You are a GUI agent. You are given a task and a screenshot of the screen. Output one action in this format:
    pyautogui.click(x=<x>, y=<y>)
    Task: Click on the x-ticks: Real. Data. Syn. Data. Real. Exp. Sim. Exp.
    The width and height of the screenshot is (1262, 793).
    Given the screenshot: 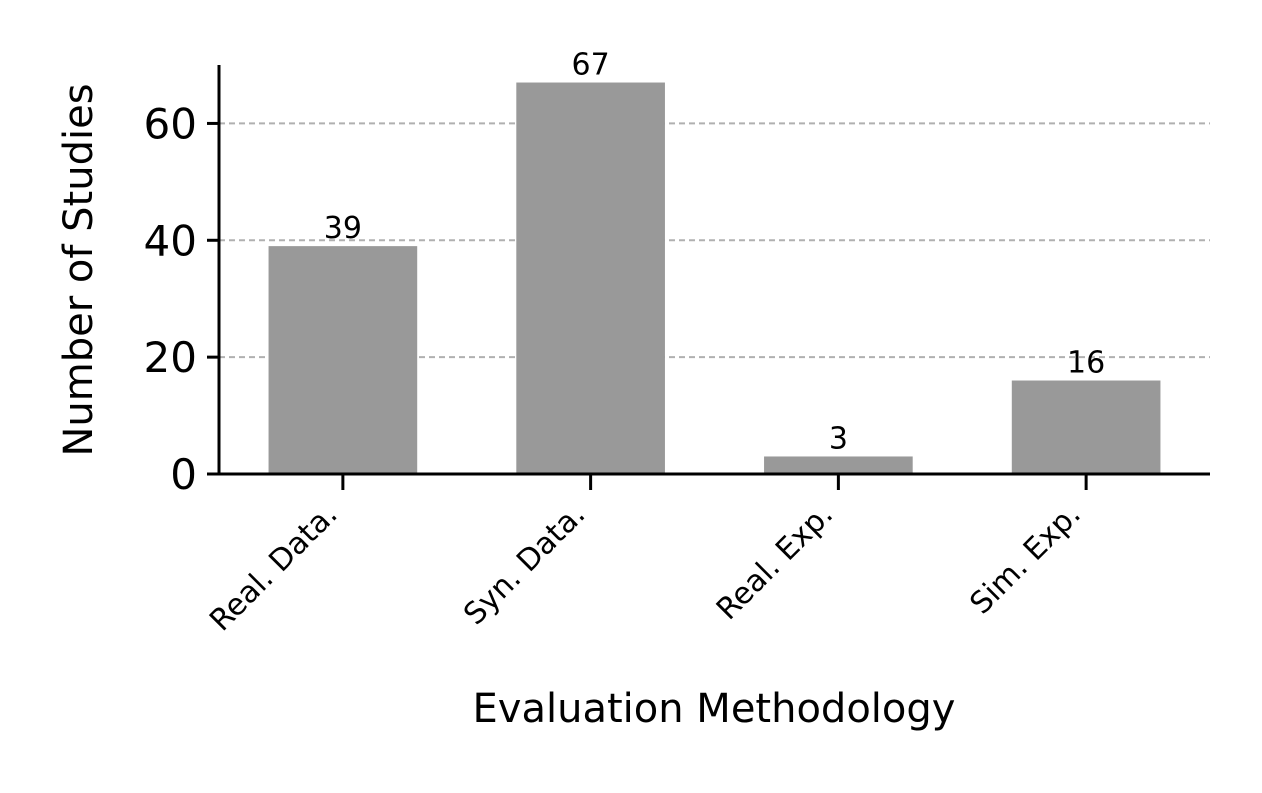 What is the action you would take?
    pyautogui.click(x=645, y=556)
    